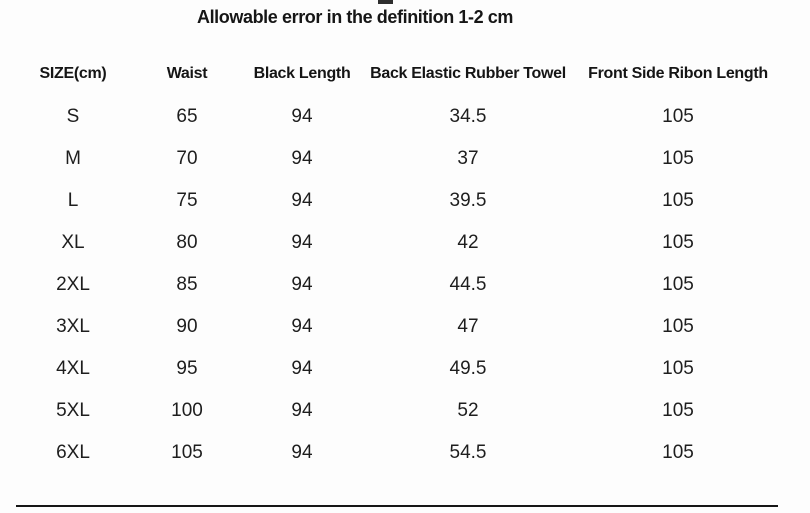  What do you see at coordinates (468, 73) in the screenshot?
I see `column-header: Back Elastic Rubber Towel` at bounding box center [468, 73].